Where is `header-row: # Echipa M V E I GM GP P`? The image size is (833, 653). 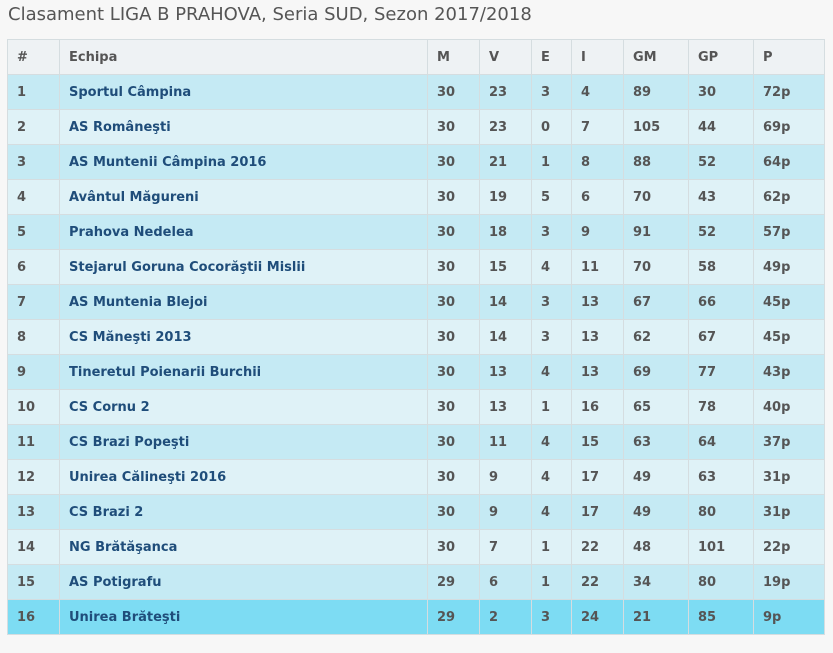 header-row: # Echipa M V E I GM GP P is located at coordinates (416, 57).